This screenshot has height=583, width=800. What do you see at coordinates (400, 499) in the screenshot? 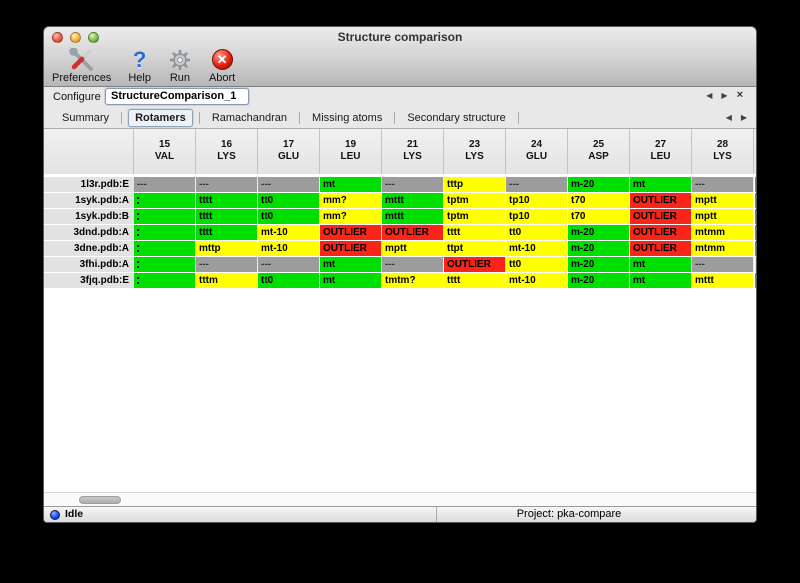
I see `horizontal-scrollbar` at bounding box center [400, 499].